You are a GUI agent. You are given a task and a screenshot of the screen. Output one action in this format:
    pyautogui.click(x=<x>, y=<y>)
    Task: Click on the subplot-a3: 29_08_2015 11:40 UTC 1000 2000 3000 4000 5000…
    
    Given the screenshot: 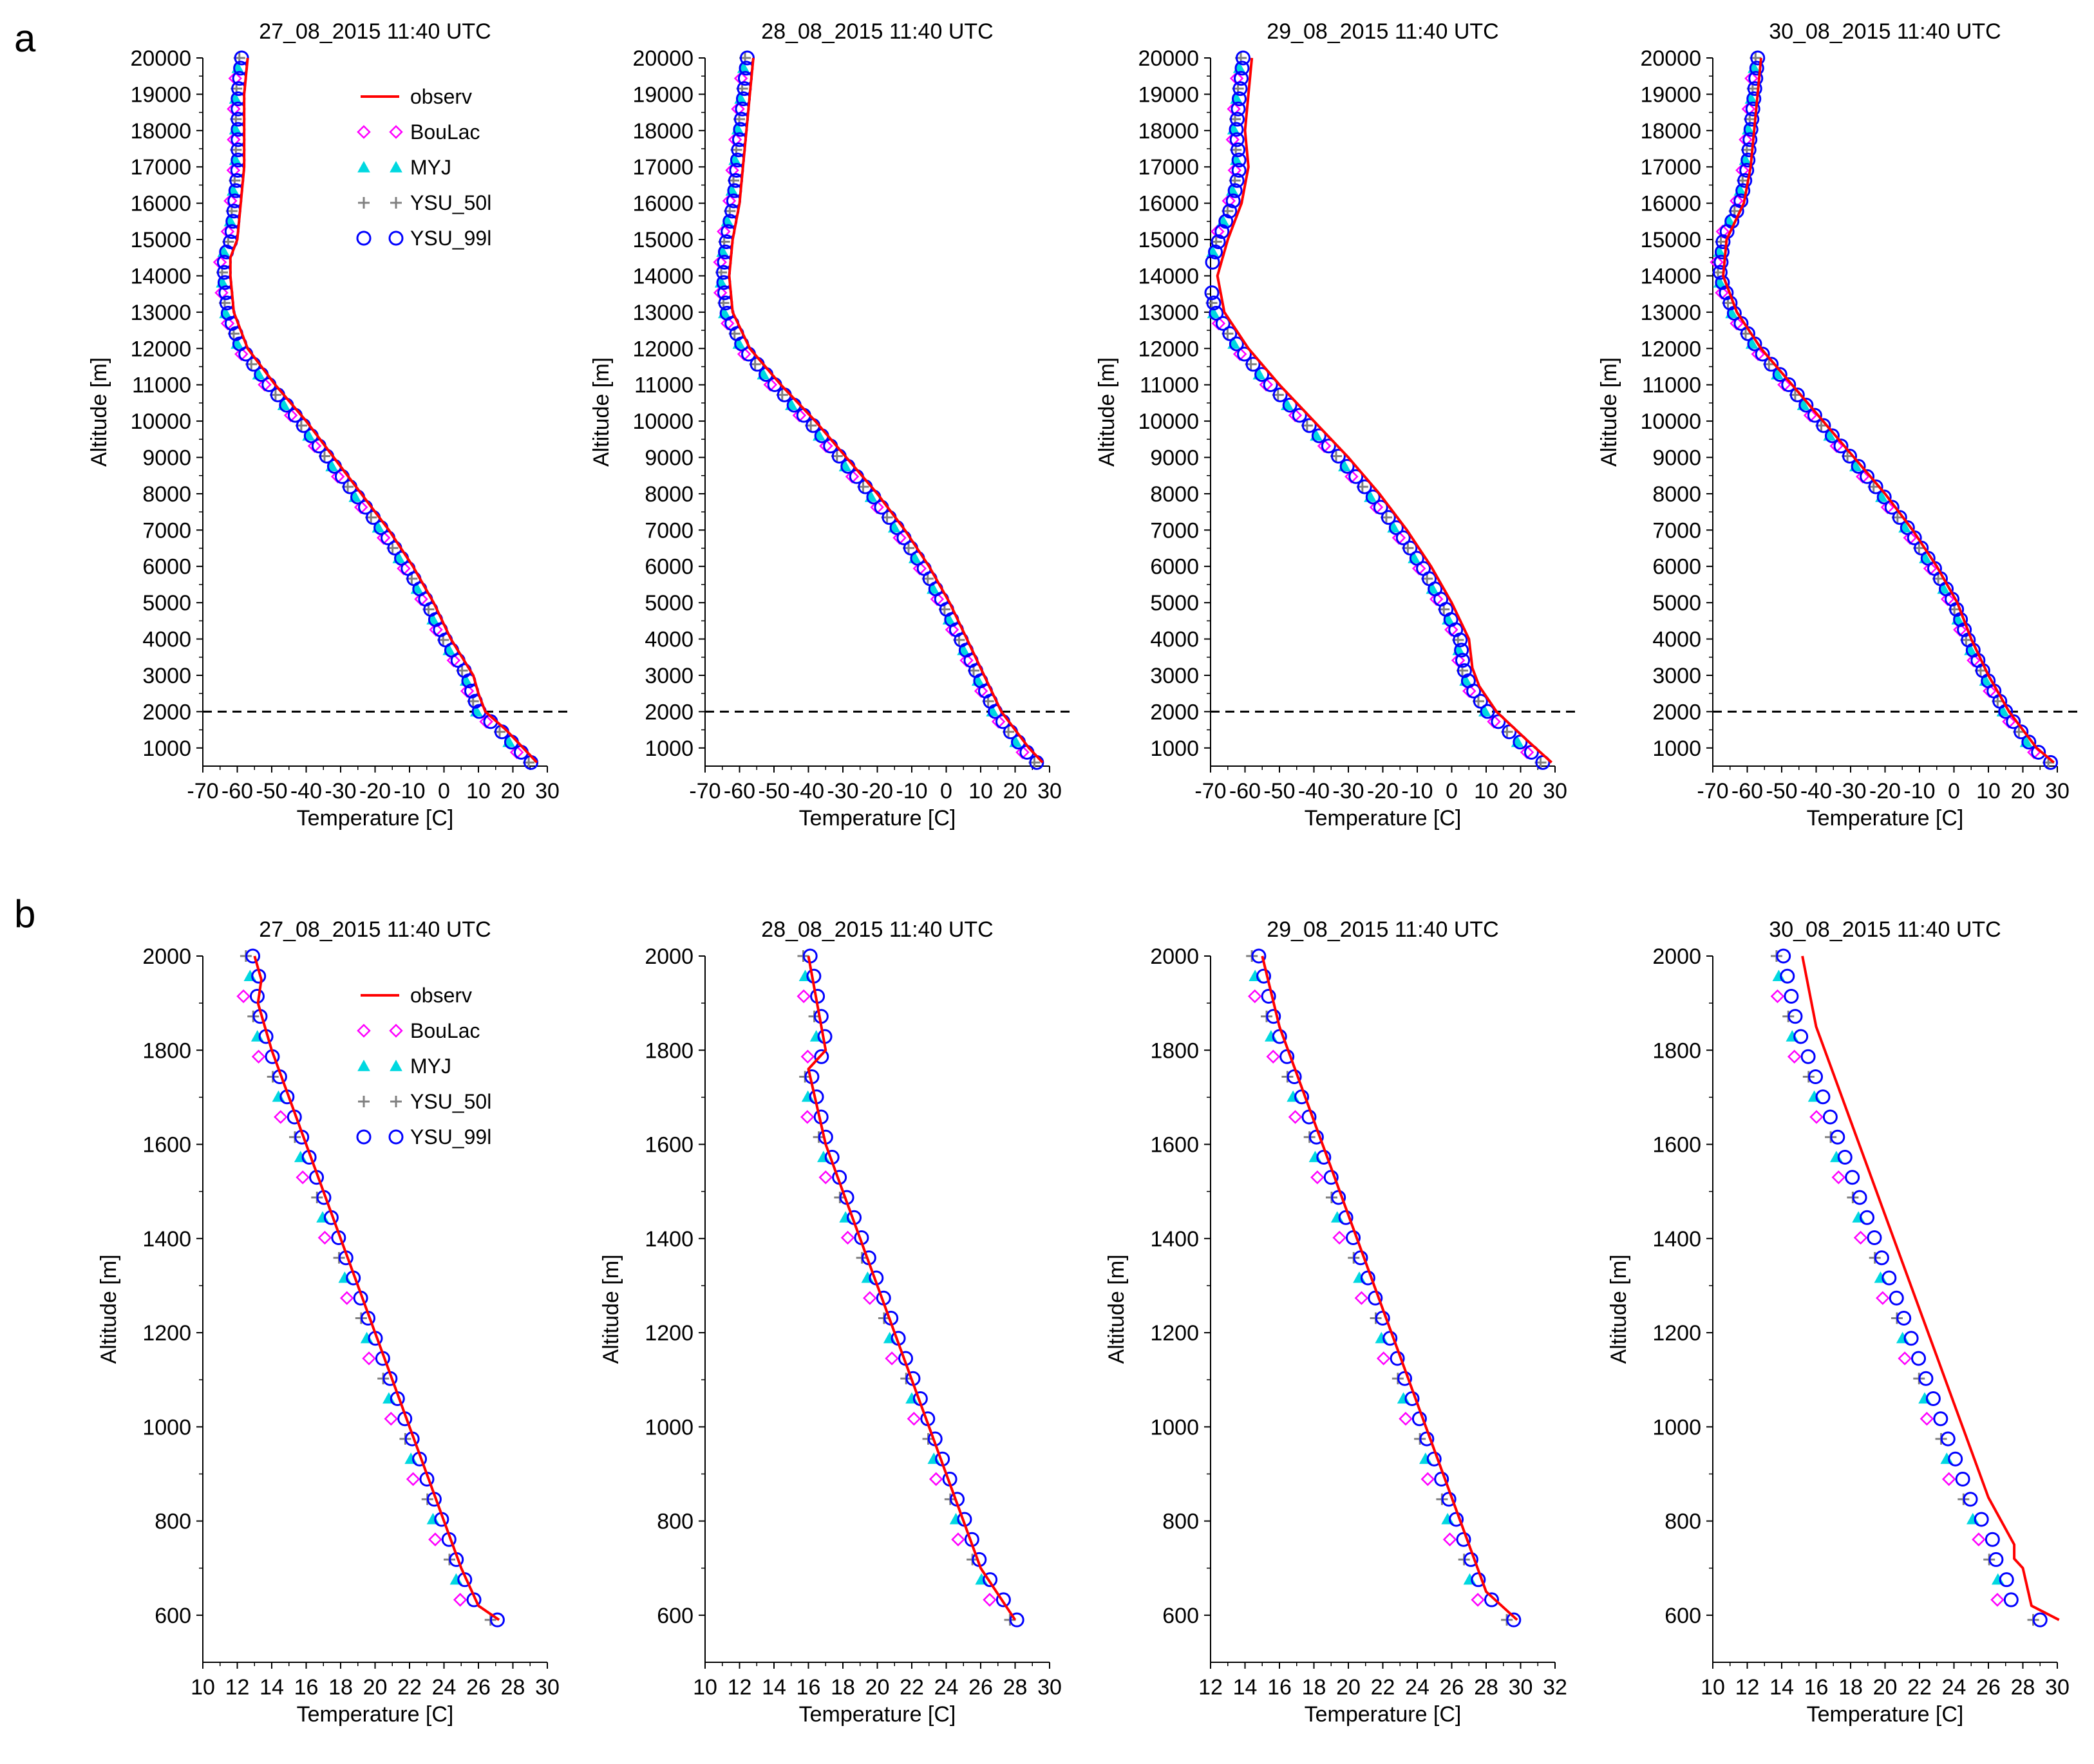 What is the action you would take?
    pyautogui.click(x=1336, y=425)
    